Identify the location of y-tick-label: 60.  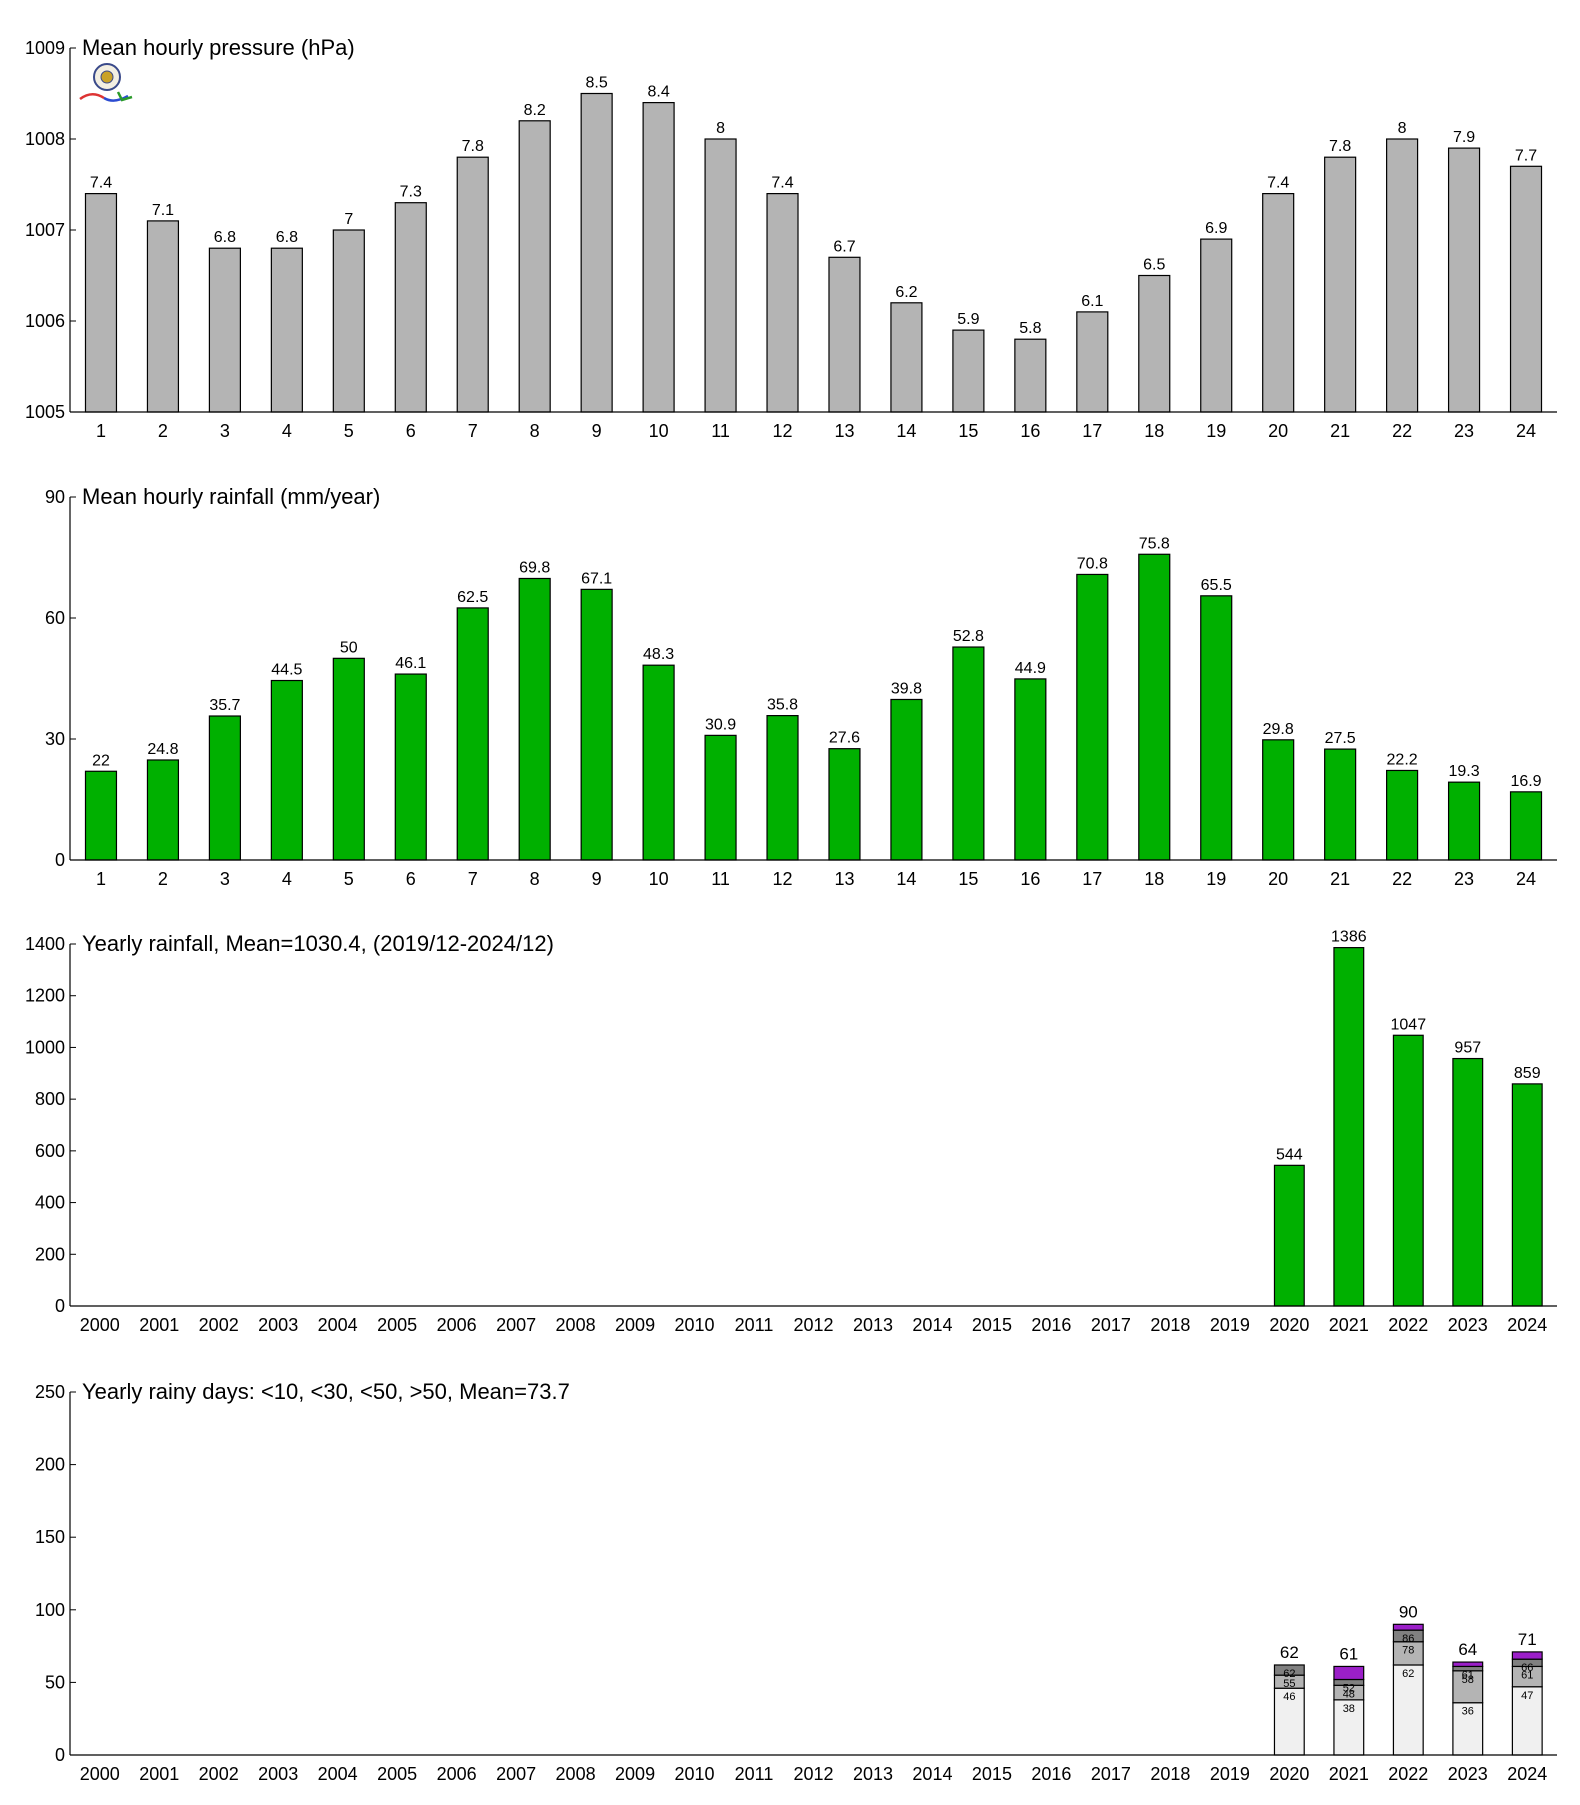
(55, 618).